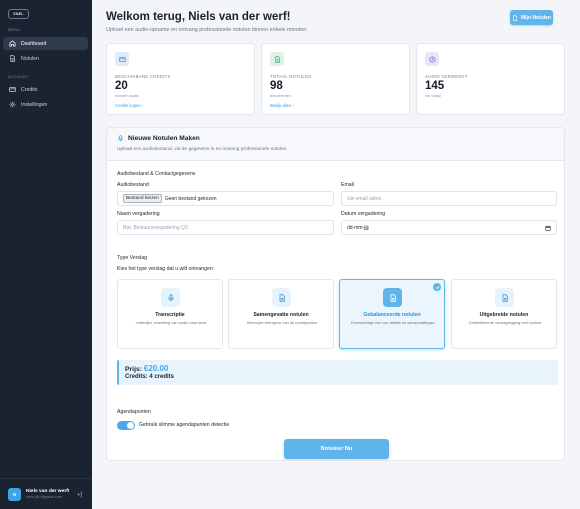  What do you see at coordinates (133, 185) in the screenshot?
I see `audio-file-label: Audiobestand` at bounding box center [133, 185].